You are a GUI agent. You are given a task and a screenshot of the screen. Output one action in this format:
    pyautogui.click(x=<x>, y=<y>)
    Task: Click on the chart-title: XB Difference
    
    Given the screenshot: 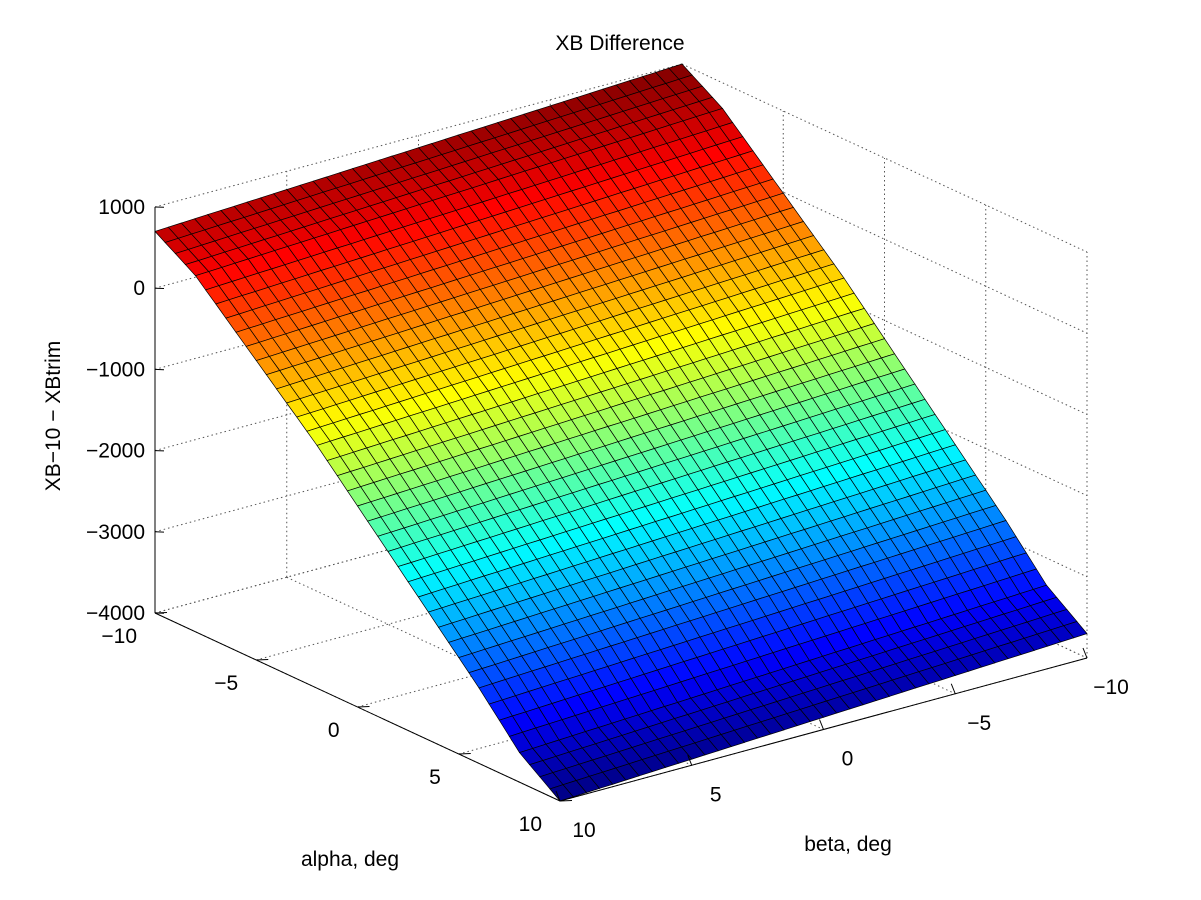 What is the action you would take?
    pyautogui.click(x=619, y=43)
    